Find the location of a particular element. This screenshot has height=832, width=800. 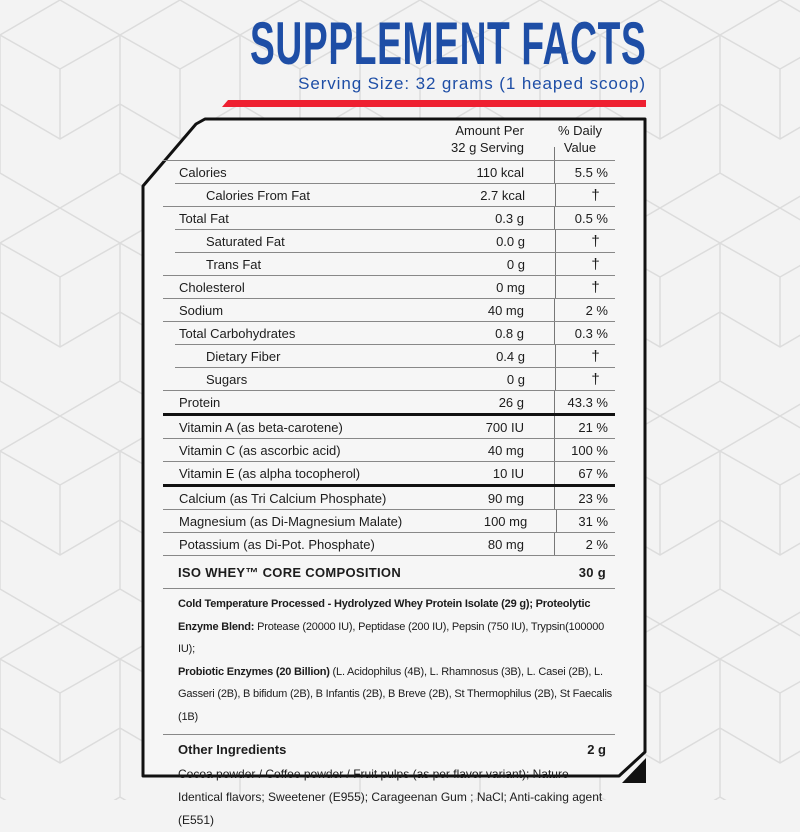

nutrient-label: Saturated Fat is located at coordinates (245, 241).